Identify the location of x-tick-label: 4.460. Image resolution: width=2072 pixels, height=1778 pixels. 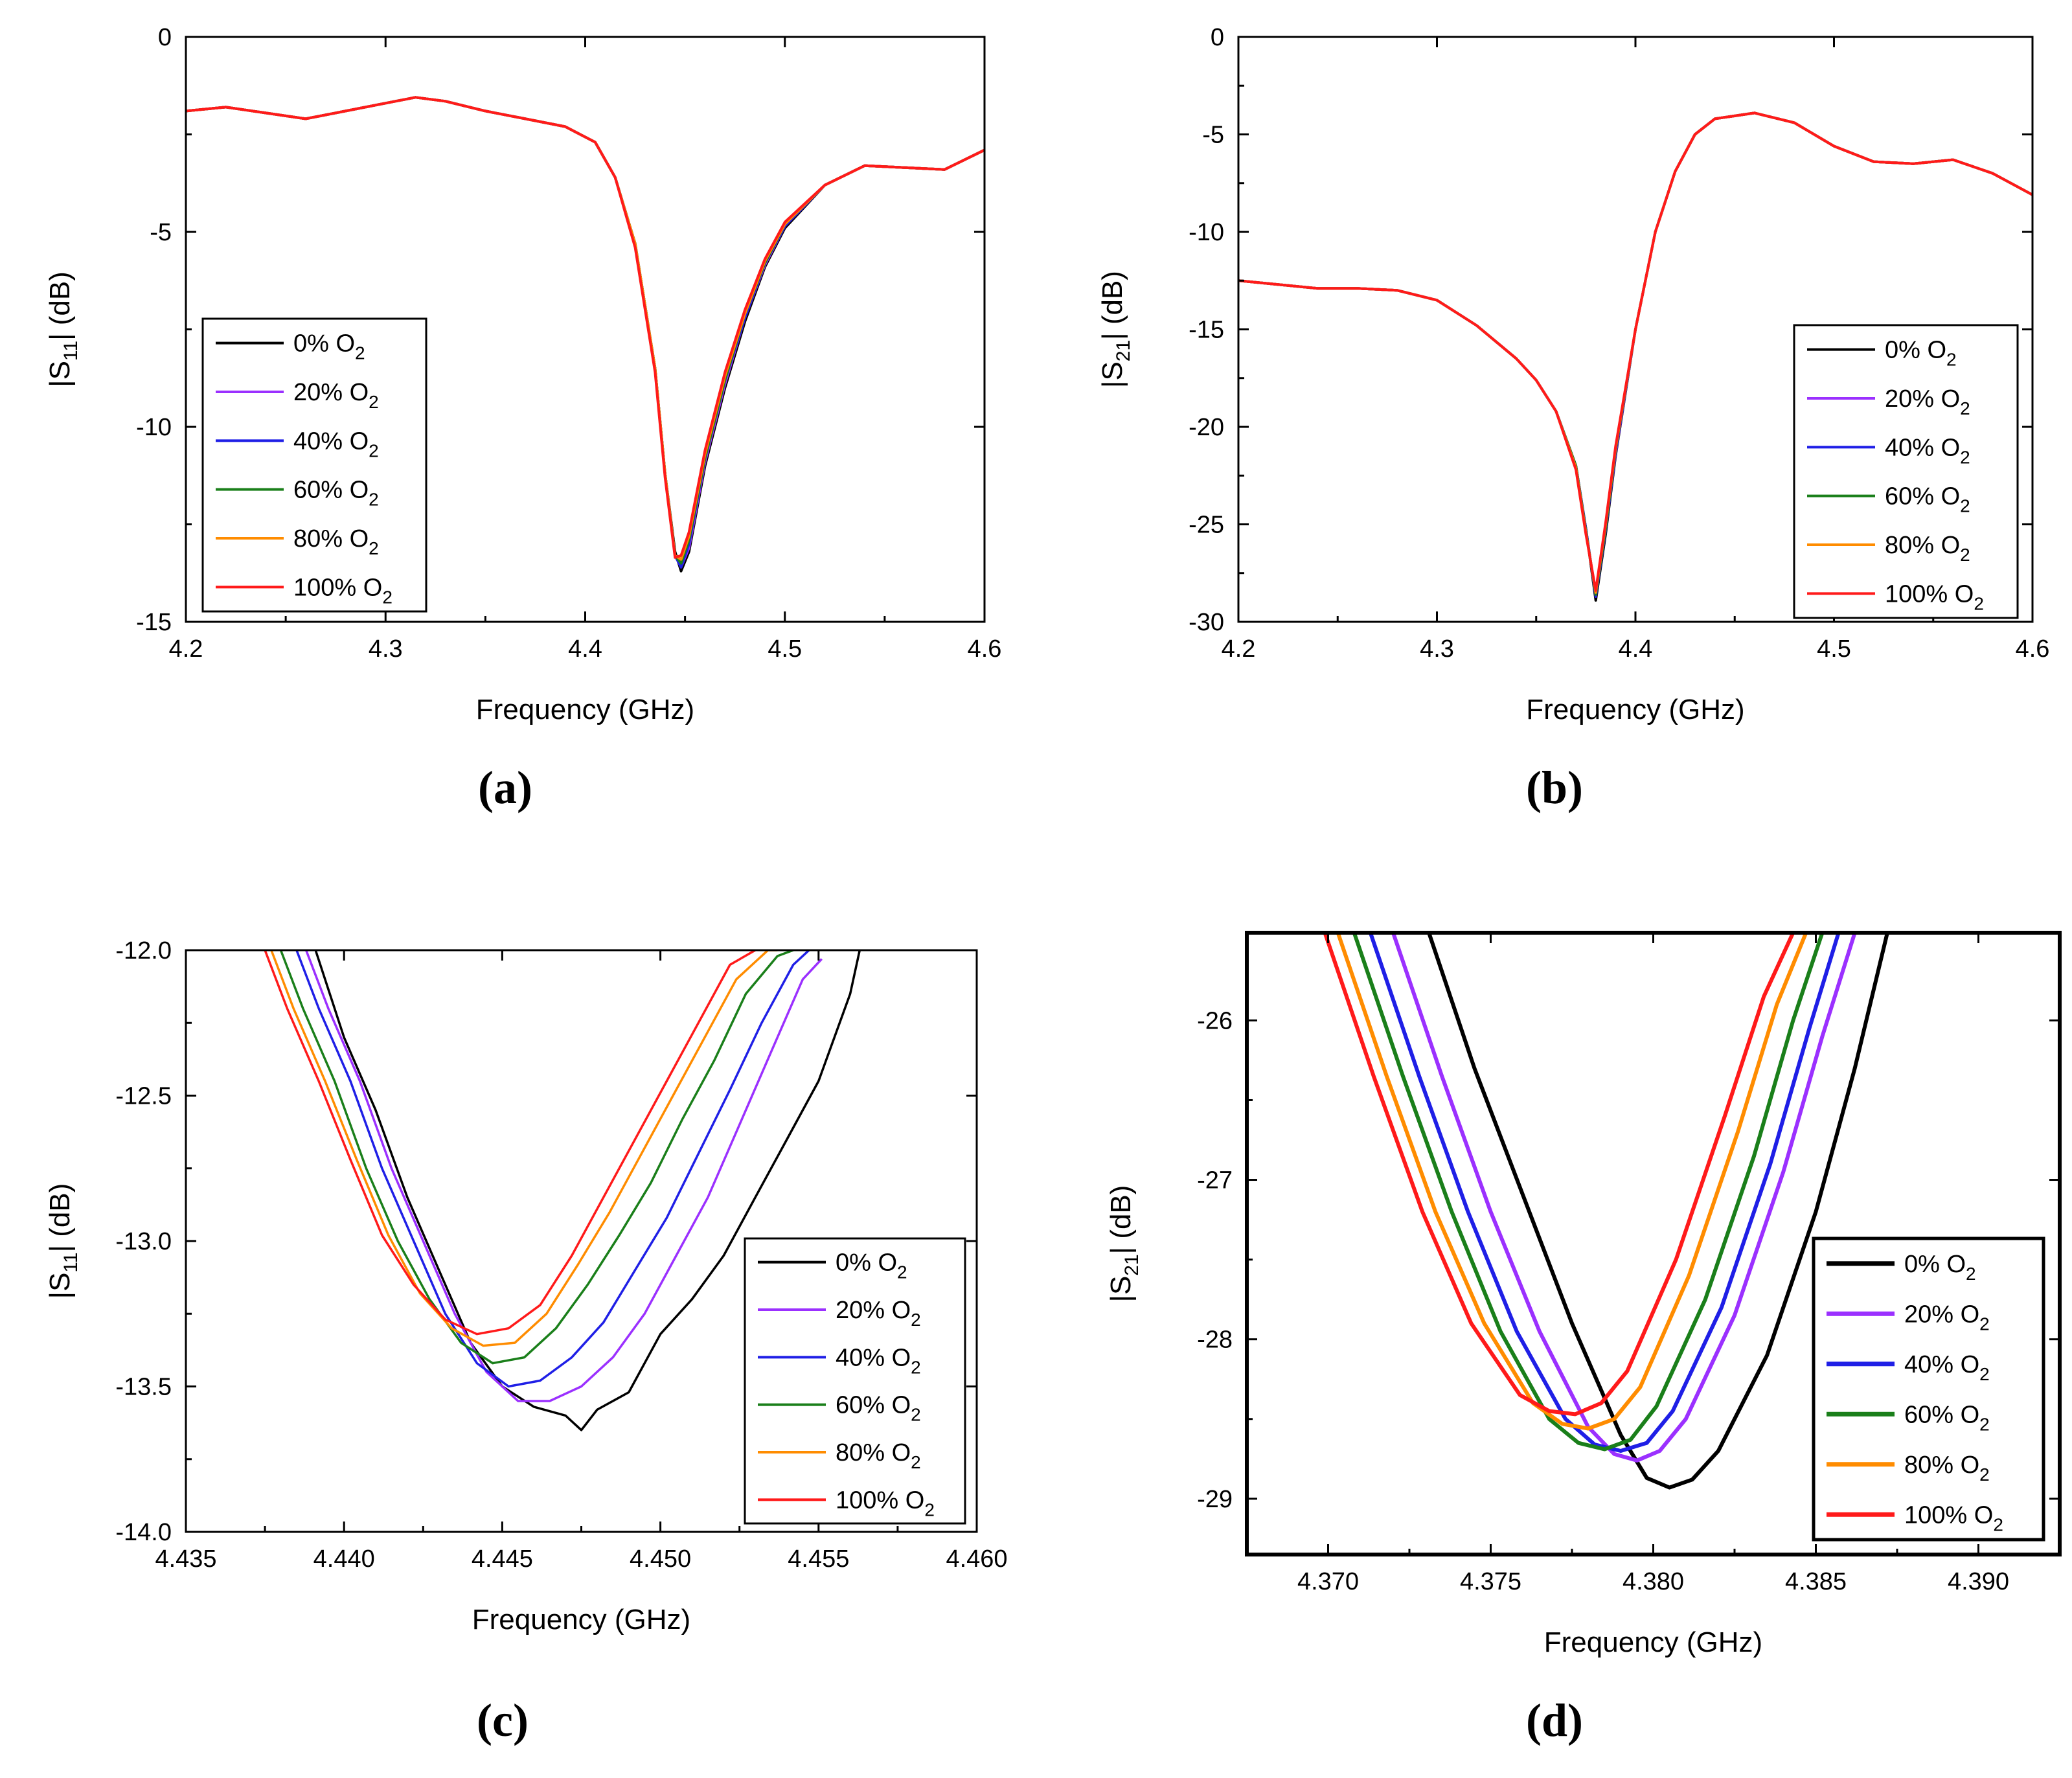
(976, 1559).